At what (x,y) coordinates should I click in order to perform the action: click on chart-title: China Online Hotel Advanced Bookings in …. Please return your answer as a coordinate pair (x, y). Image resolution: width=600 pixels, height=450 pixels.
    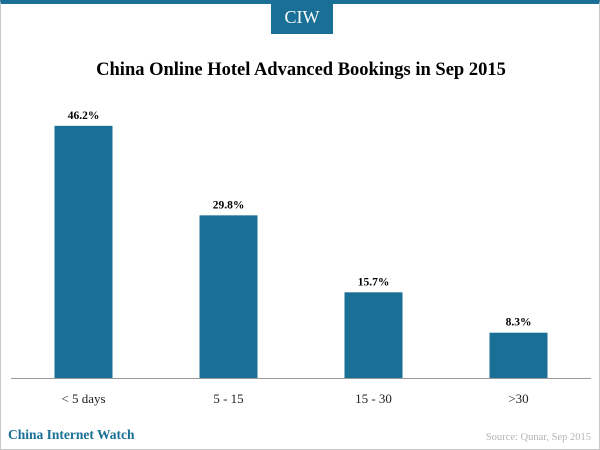
    Looking at the image, I should click on (301, 70).